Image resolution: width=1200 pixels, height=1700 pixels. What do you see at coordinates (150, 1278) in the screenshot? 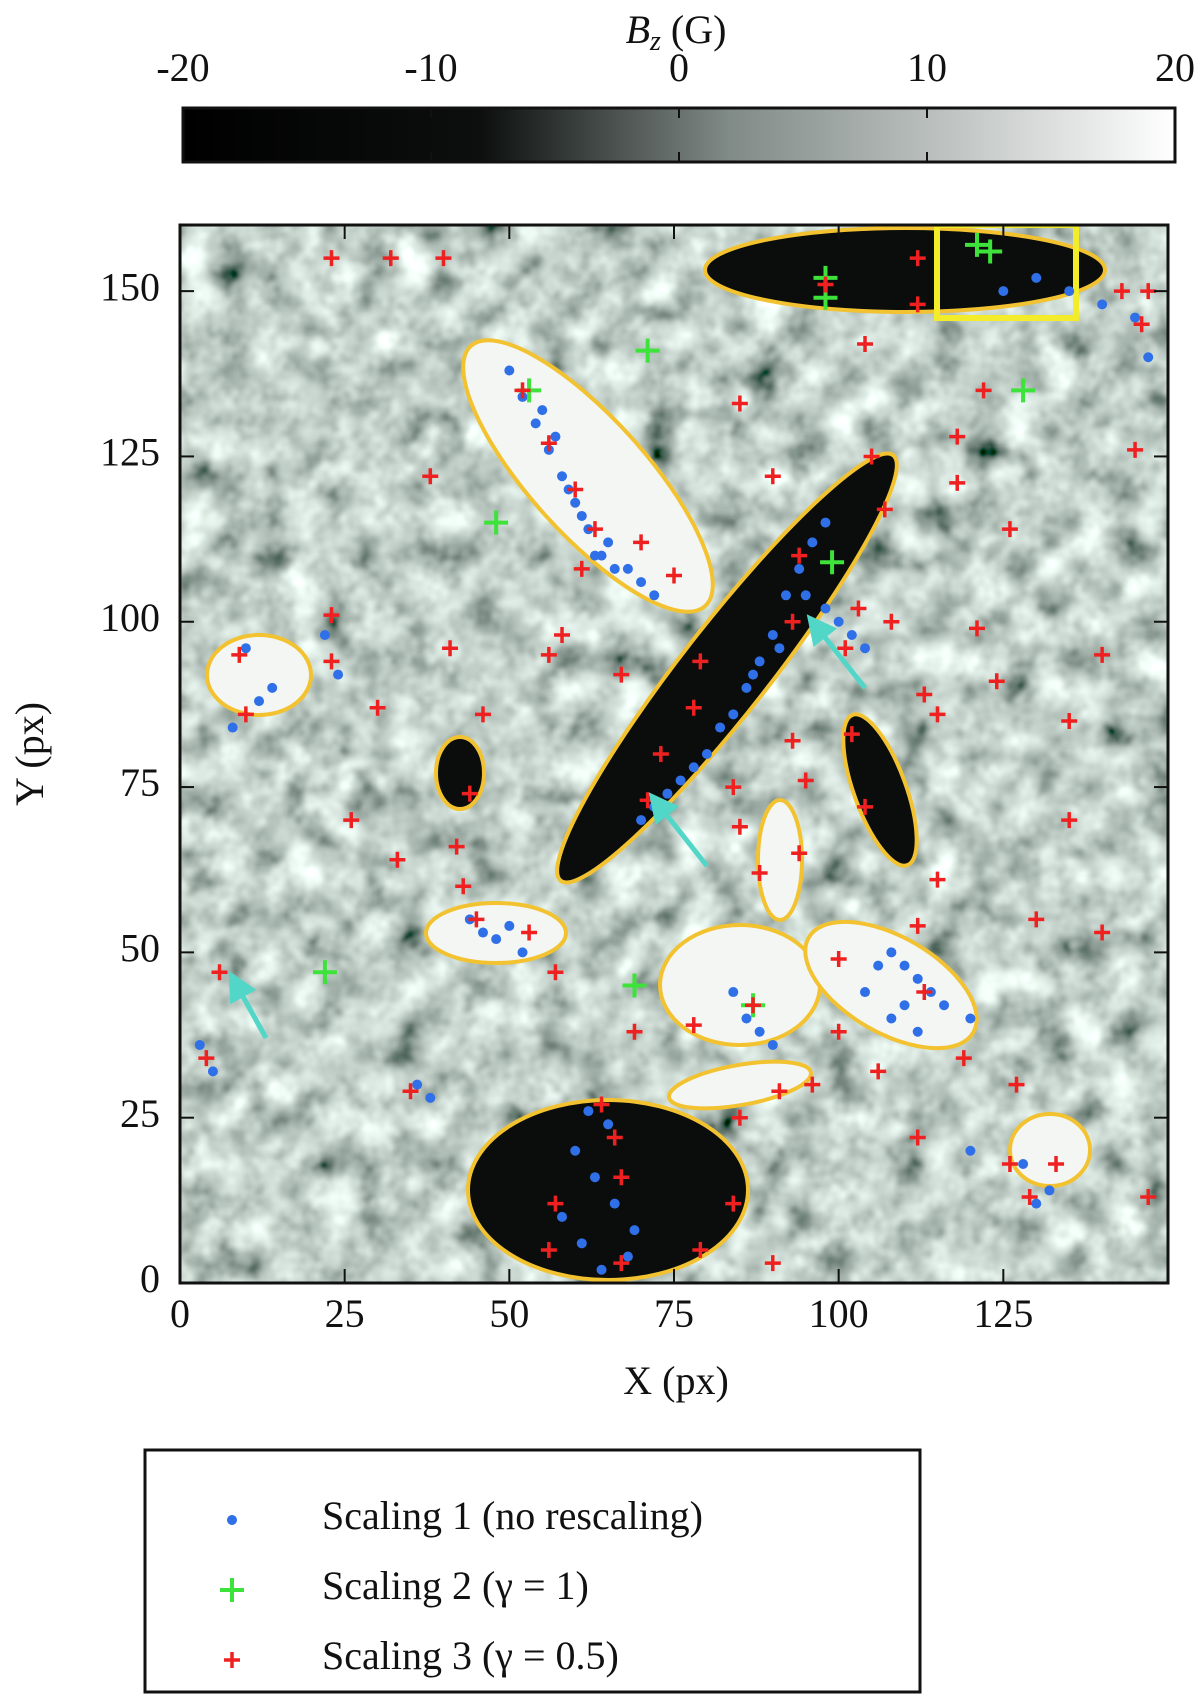
I see `y-tick-label: 0` at bounding box center [150, 1278].